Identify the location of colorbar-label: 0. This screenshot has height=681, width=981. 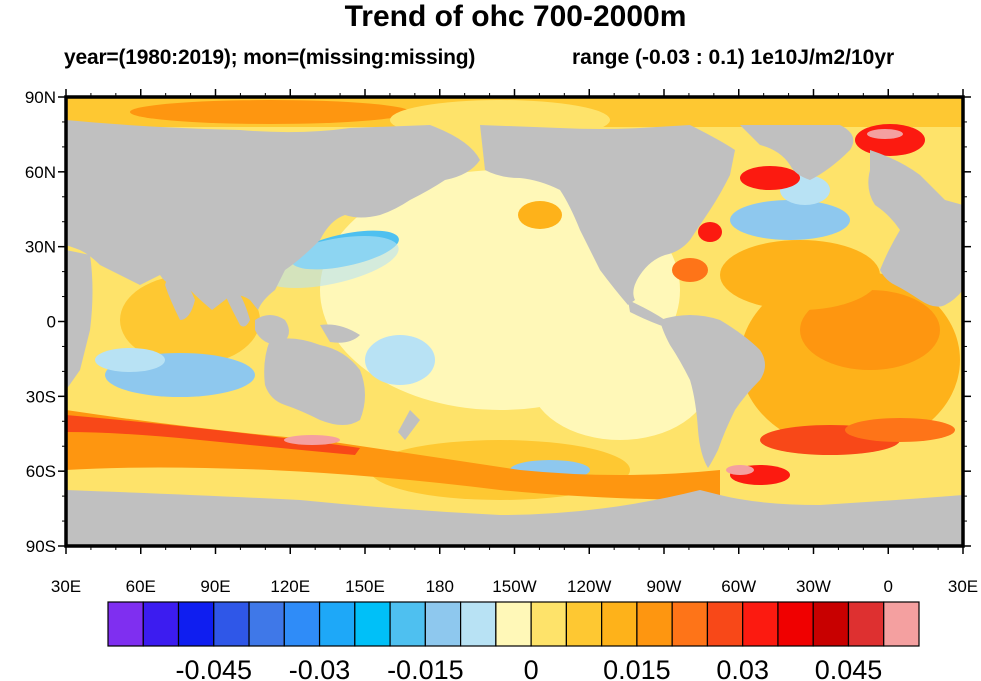
(531, 668).